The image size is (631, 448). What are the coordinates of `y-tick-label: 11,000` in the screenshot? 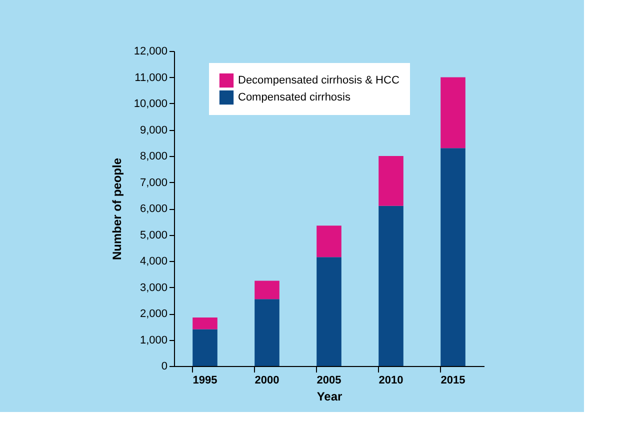 It's located at (151, 78).